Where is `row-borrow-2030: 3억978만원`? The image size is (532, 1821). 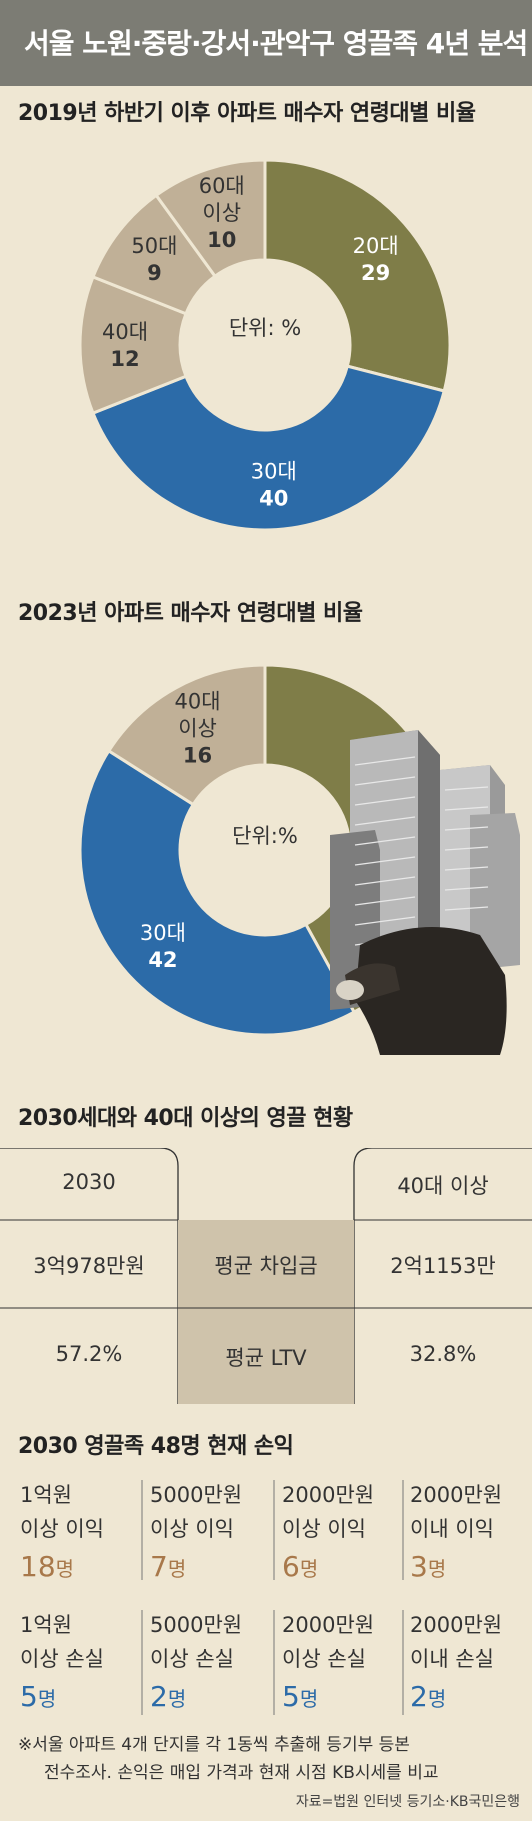 row-borrow-2030: 3억978만원 is located at coordinates (89, 1266).